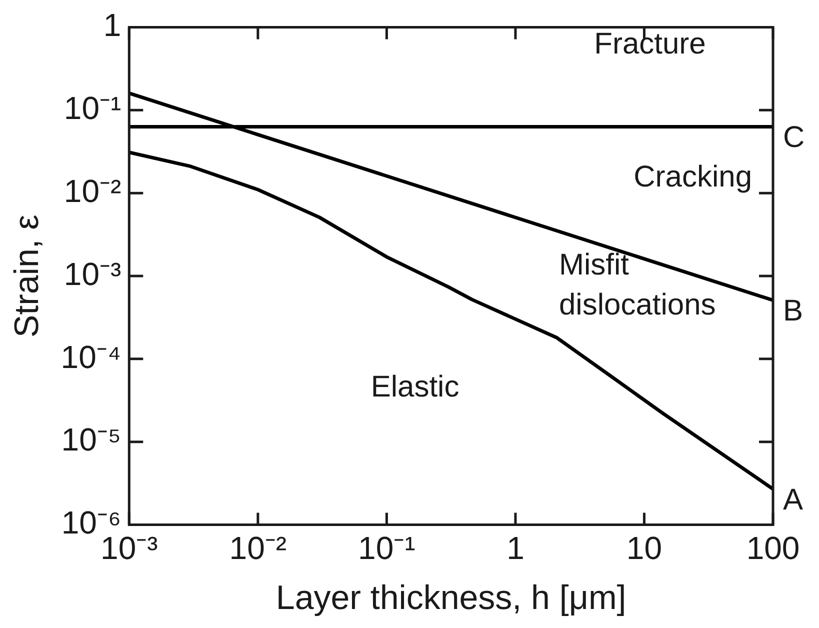  What do you see at coordinates (91, 440) in the screenshot?
I see `y-tick-label: 10⁻⁵` at bounding box center [91, 440].